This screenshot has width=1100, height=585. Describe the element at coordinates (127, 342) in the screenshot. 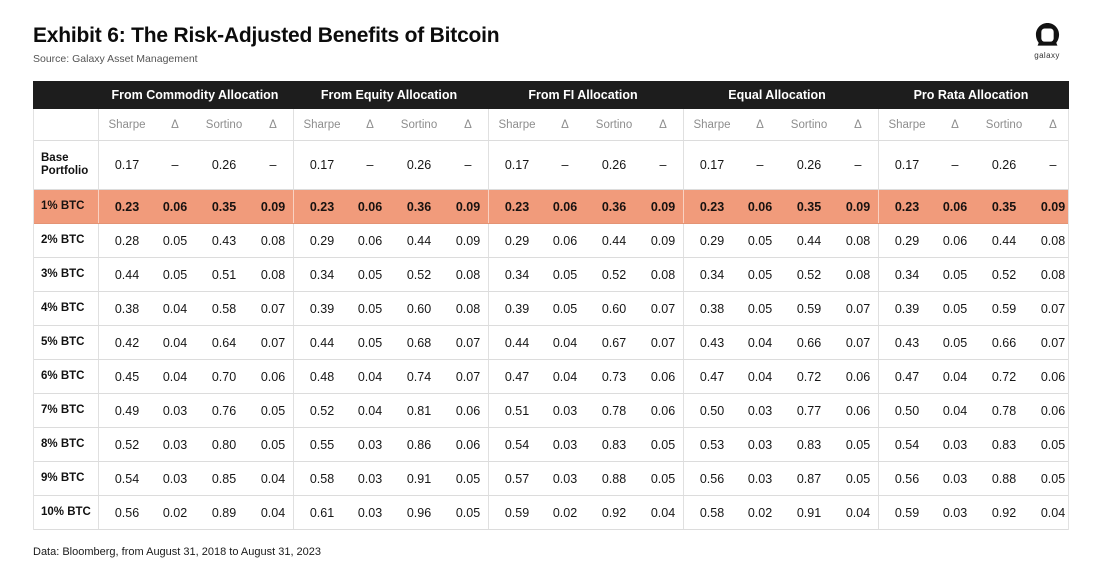

I see `cell: 0.42` at that location.